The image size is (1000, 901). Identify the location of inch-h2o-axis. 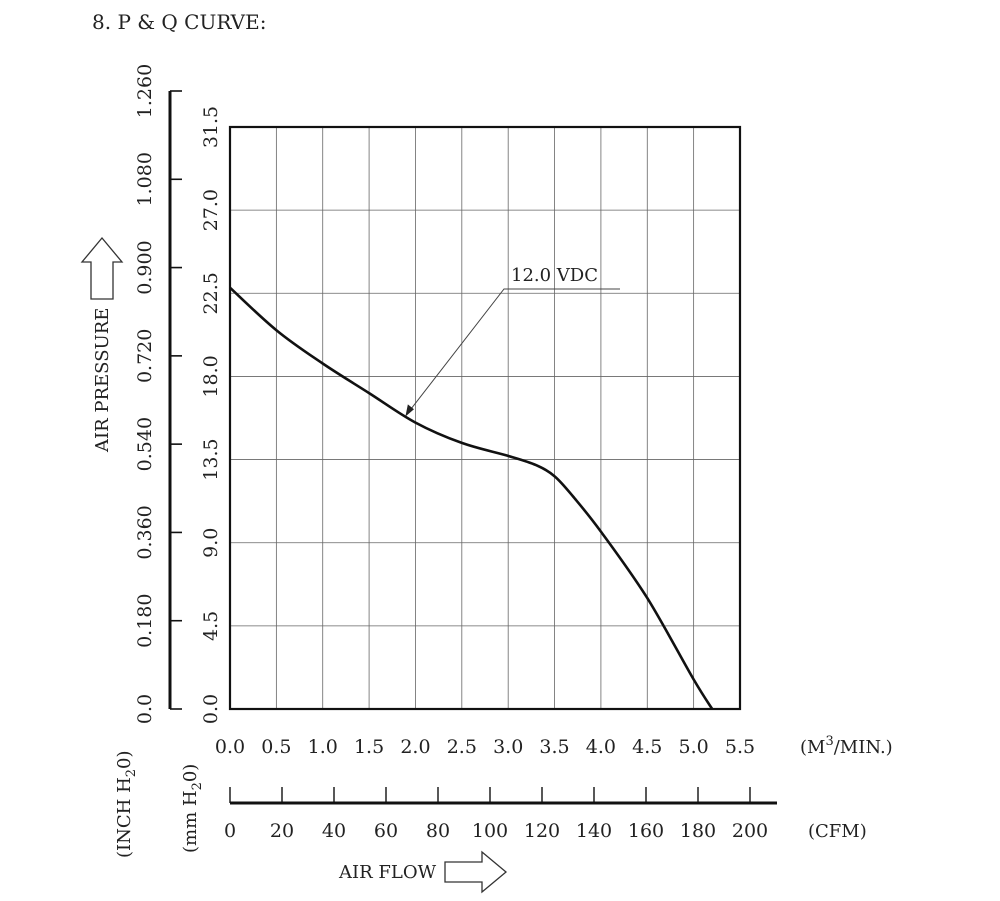
(175, 400).